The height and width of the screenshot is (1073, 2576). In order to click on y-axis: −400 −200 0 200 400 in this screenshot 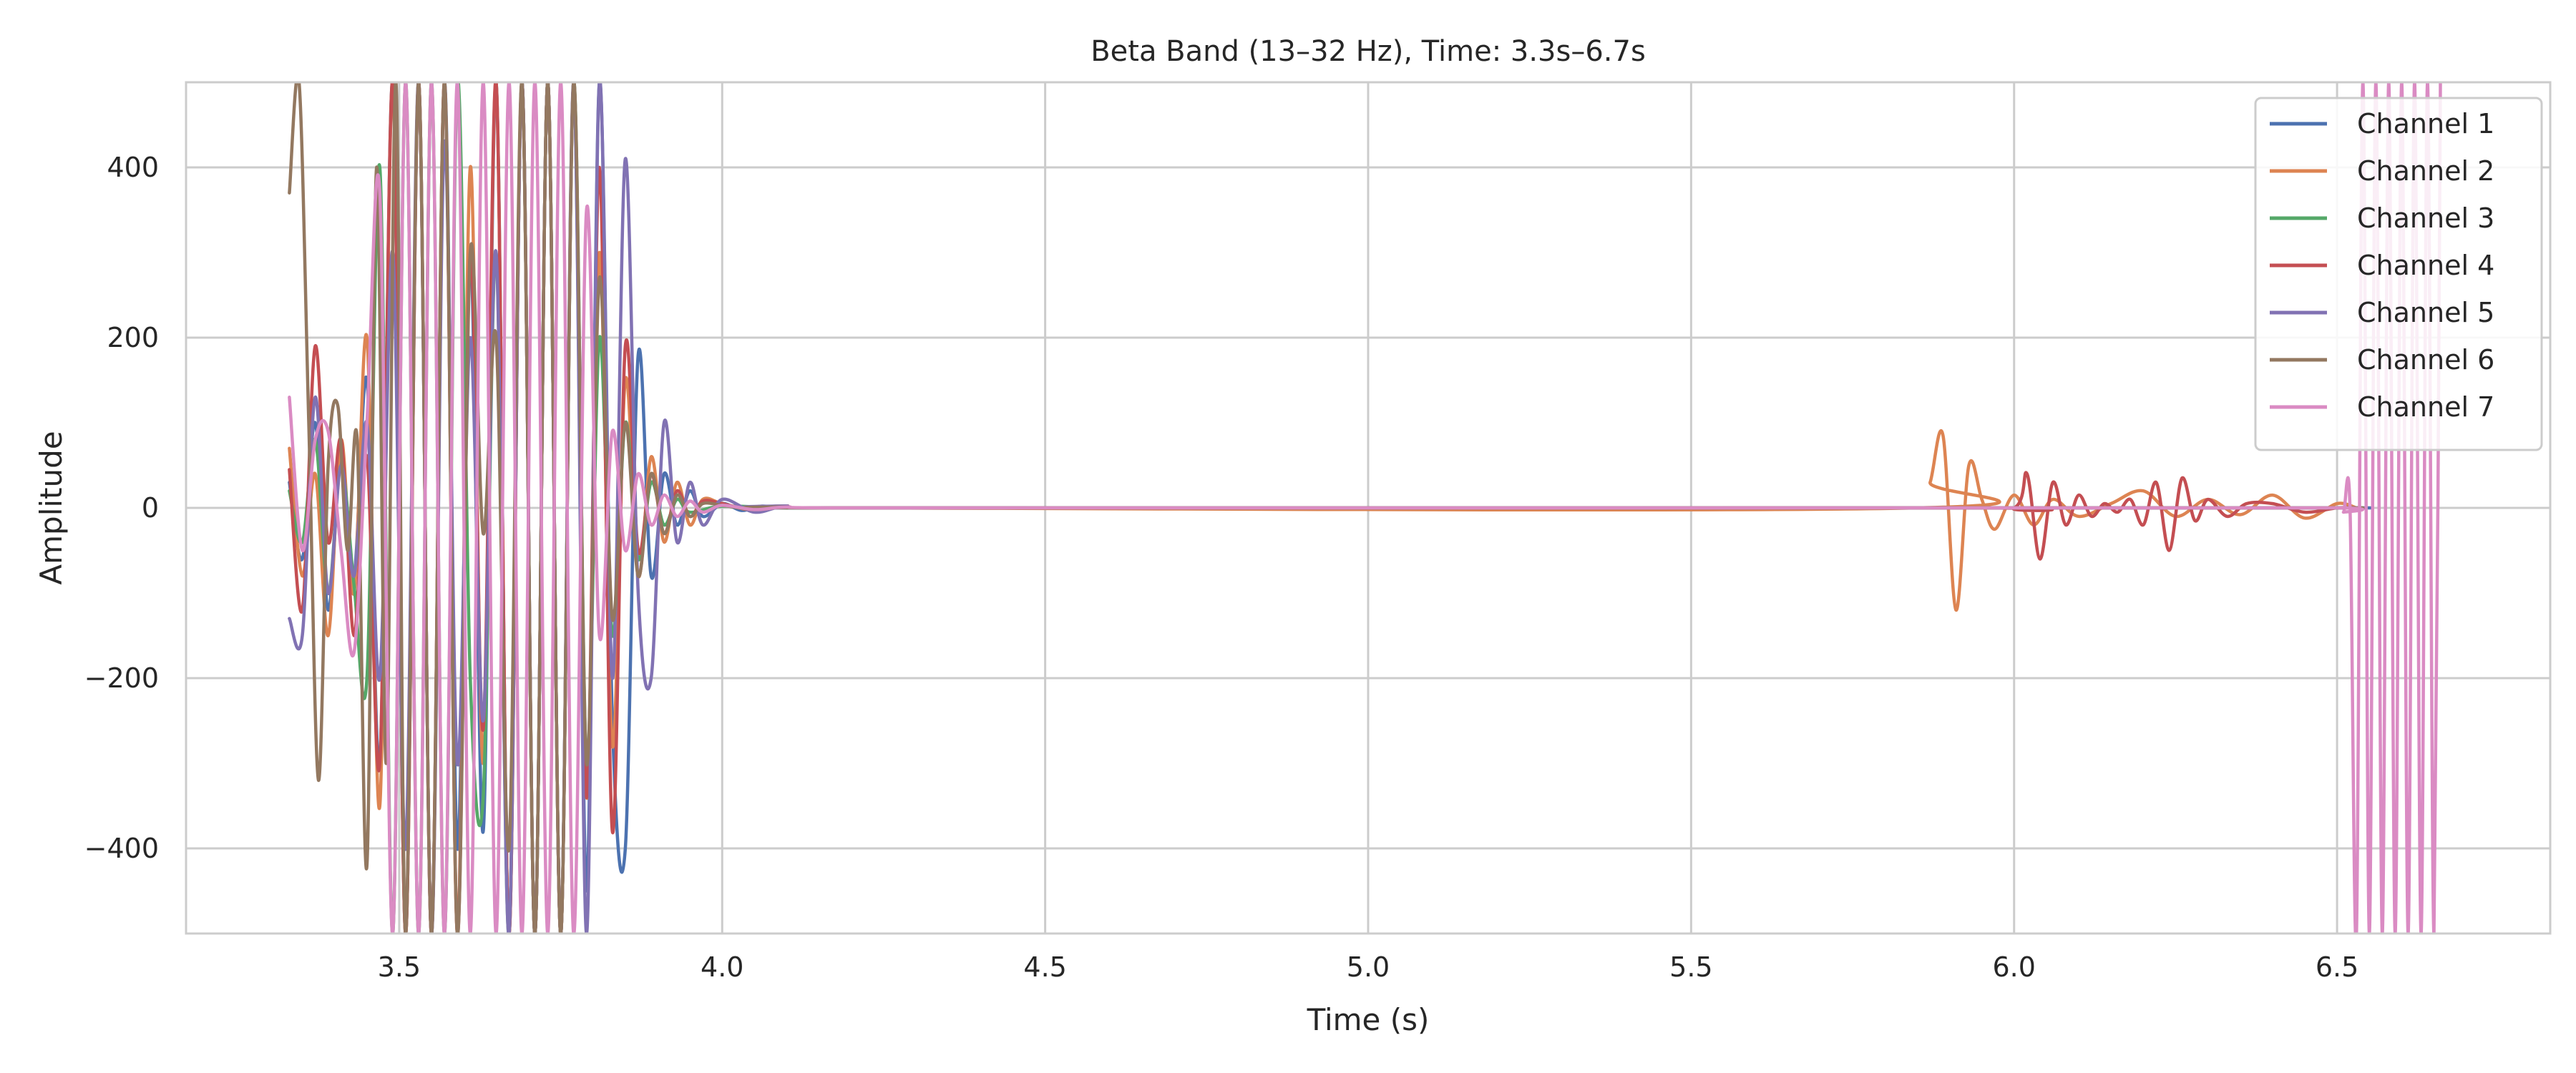, I will do `click(122, 508)`.